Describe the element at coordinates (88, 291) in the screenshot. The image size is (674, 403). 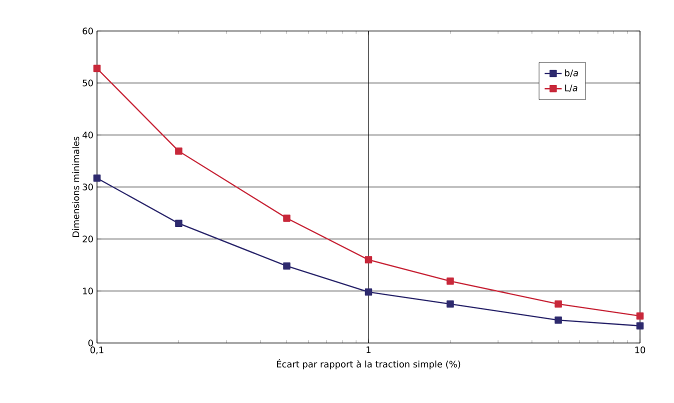
I see `y-tick-label: 10` at that location.